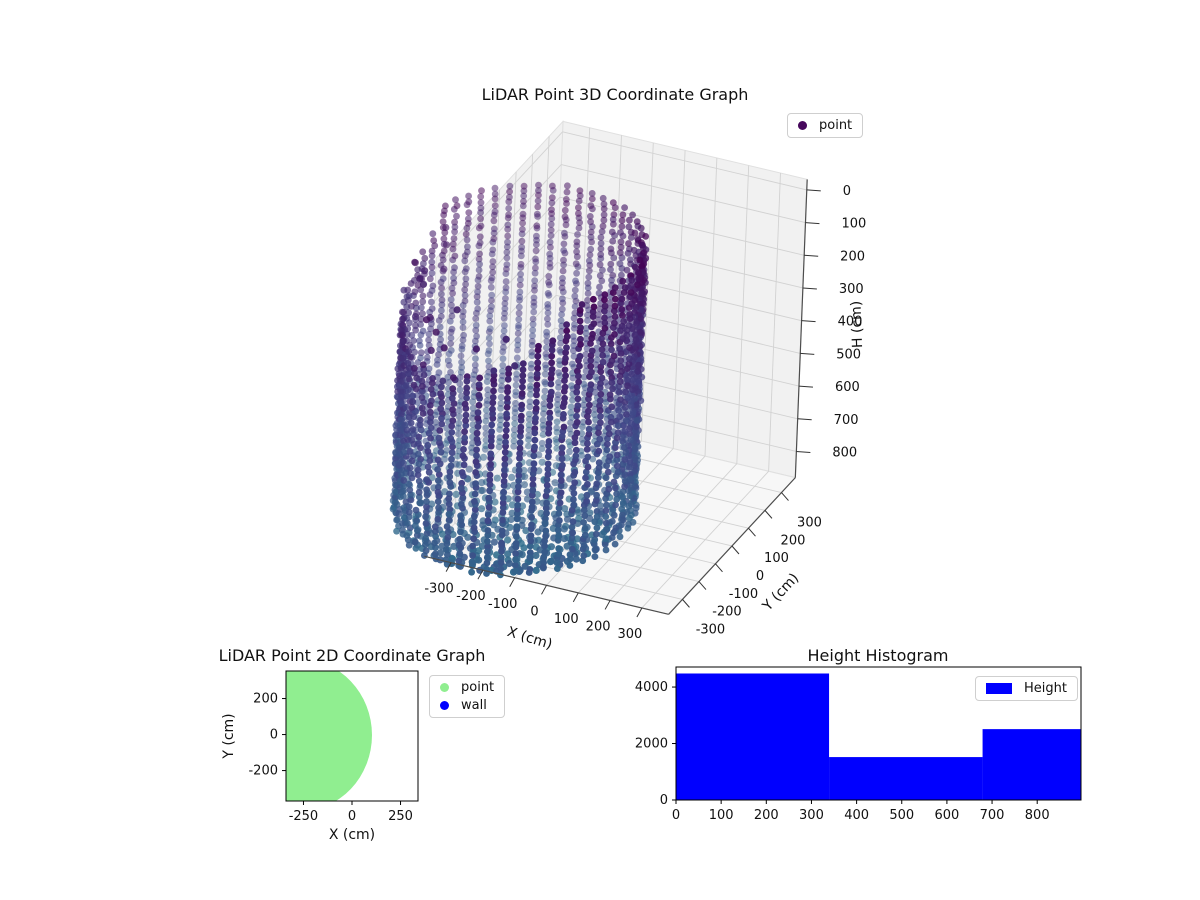 This screenshot has width=1200, height=900. Describe the element at coordinates (651, 687) in the screenshot. I see `y-tick-label: 4000` at that location.